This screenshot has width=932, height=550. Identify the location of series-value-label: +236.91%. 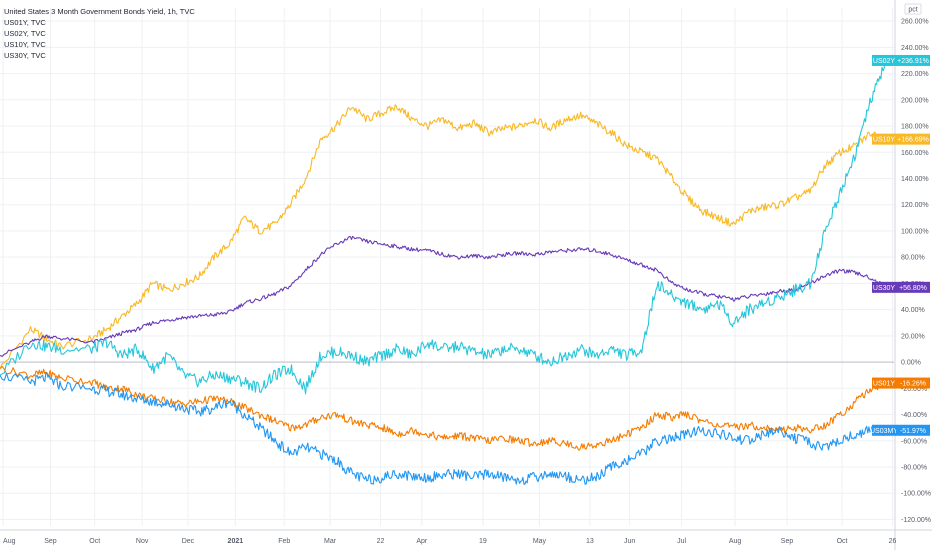
(913, 61).